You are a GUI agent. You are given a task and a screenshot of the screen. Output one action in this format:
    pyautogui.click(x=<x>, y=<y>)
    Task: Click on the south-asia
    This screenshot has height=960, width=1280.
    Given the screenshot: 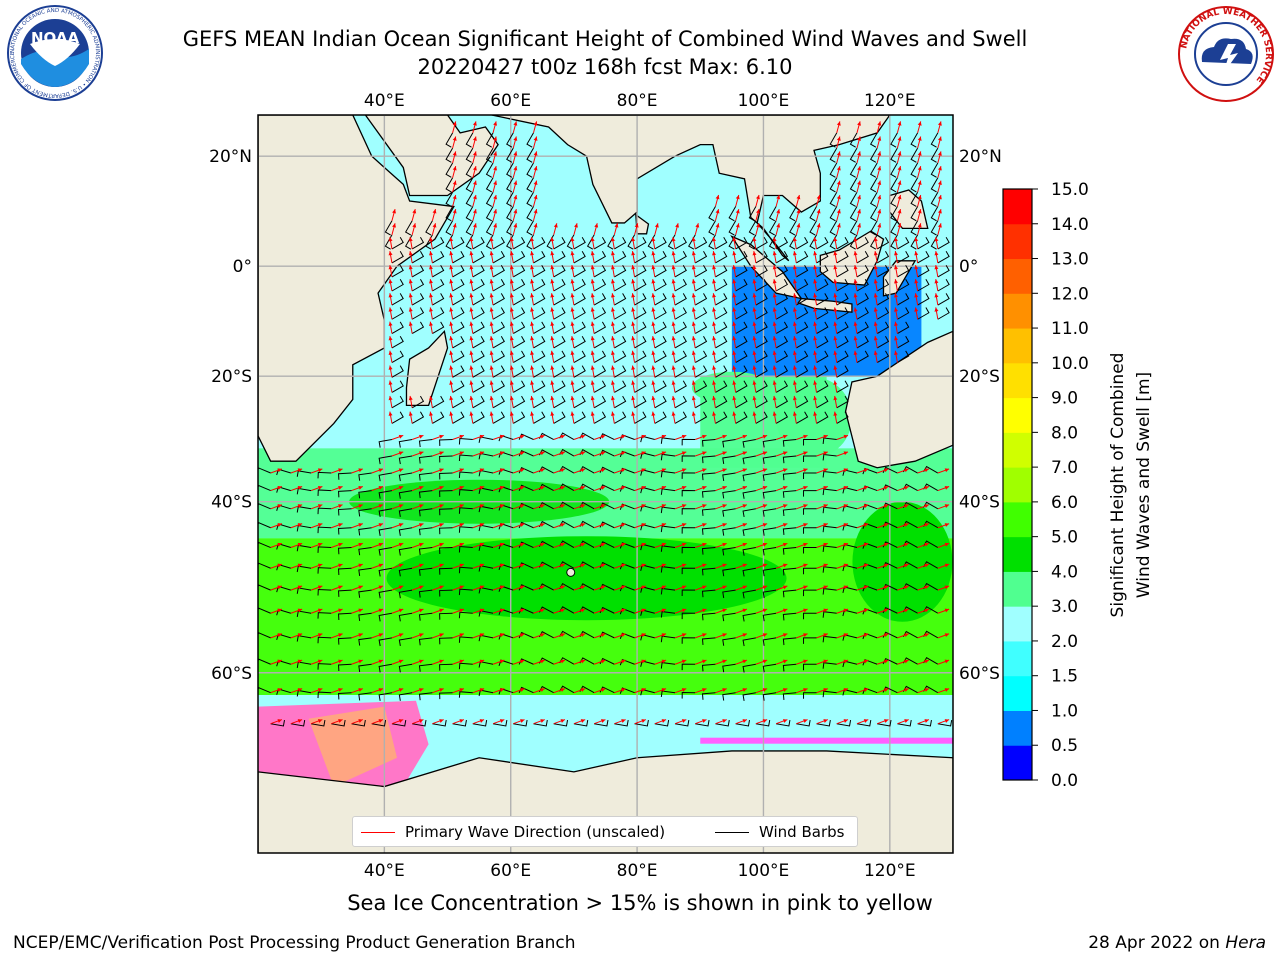 What is the action you would take?
    pyautogui.click(x=691, y=188)
    